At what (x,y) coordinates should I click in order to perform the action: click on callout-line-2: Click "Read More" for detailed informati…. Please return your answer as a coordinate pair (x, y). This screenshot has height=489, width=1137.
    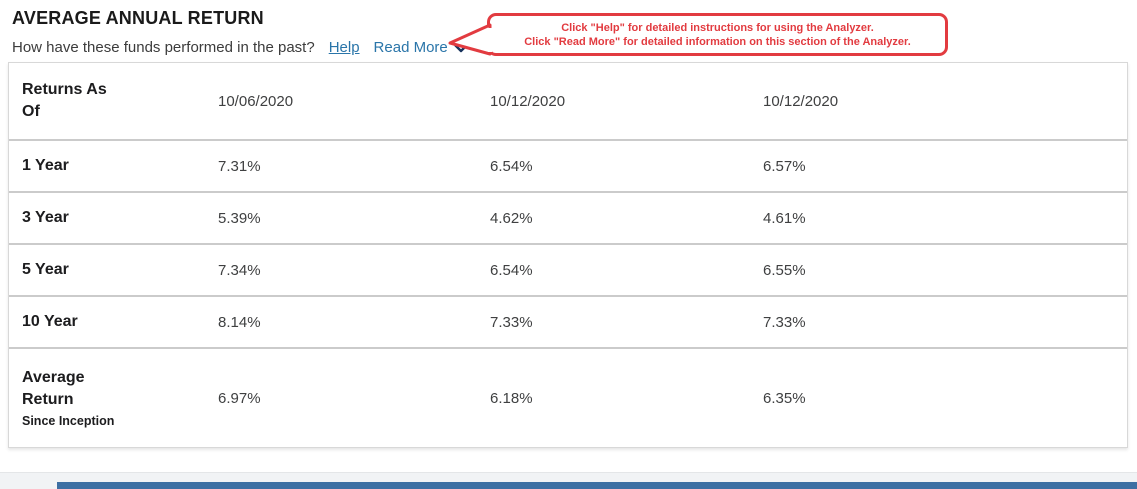
    Looking at the image, I should click on (717, 41).